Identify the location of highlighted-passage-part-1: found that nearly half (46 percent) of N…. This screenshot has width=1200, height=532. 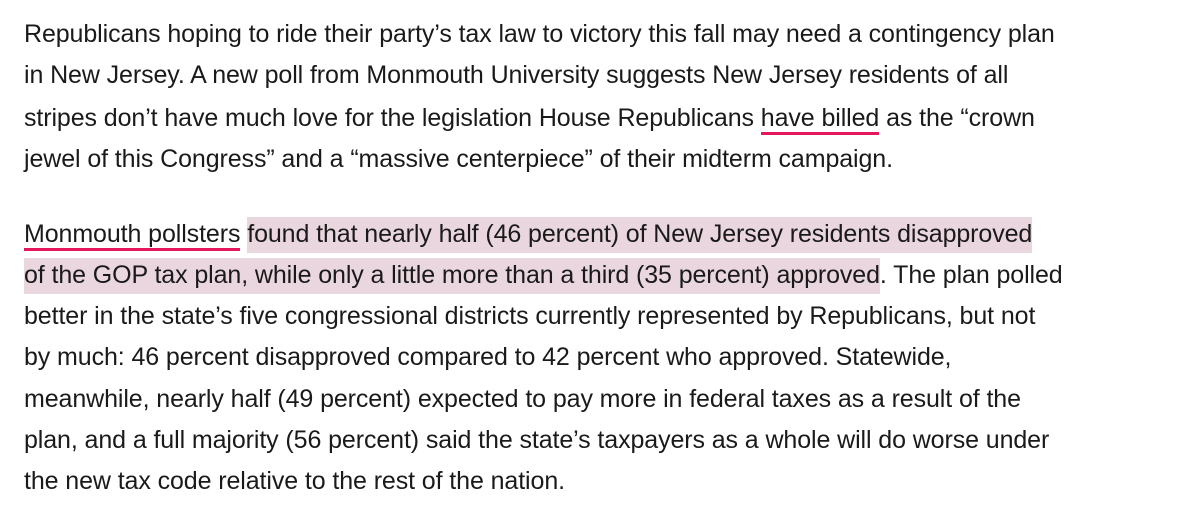
(639, 235).